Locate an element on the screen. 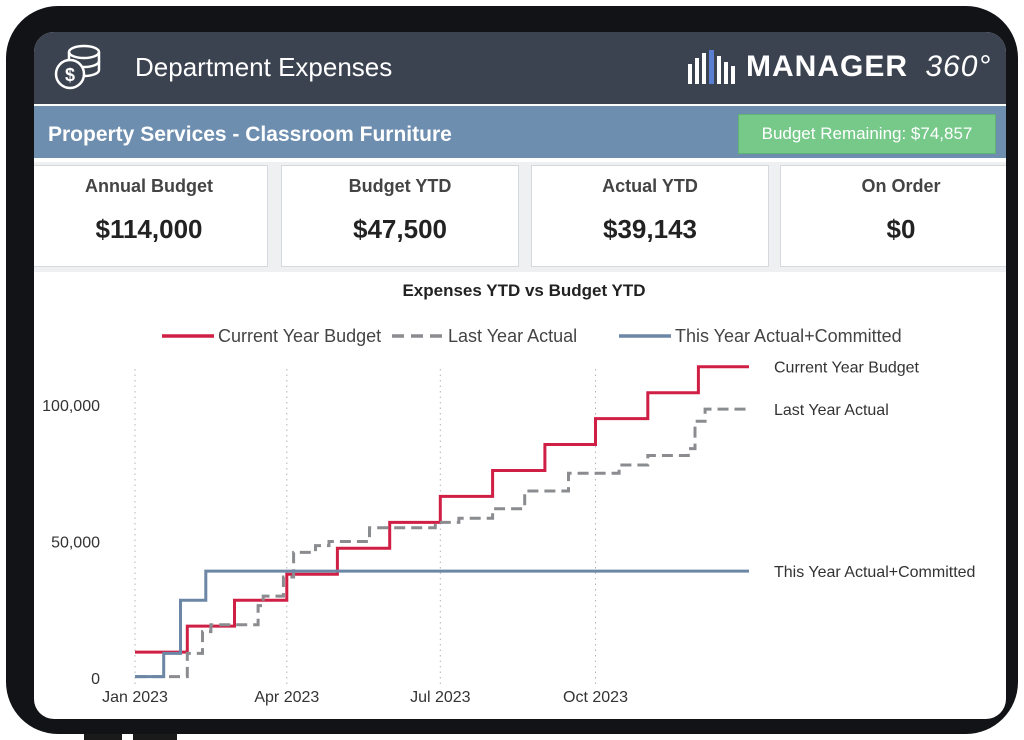 Image resolution: width=1024 pixels, height=740 pixels. device-foot-right is located at coordinates (155, 737).